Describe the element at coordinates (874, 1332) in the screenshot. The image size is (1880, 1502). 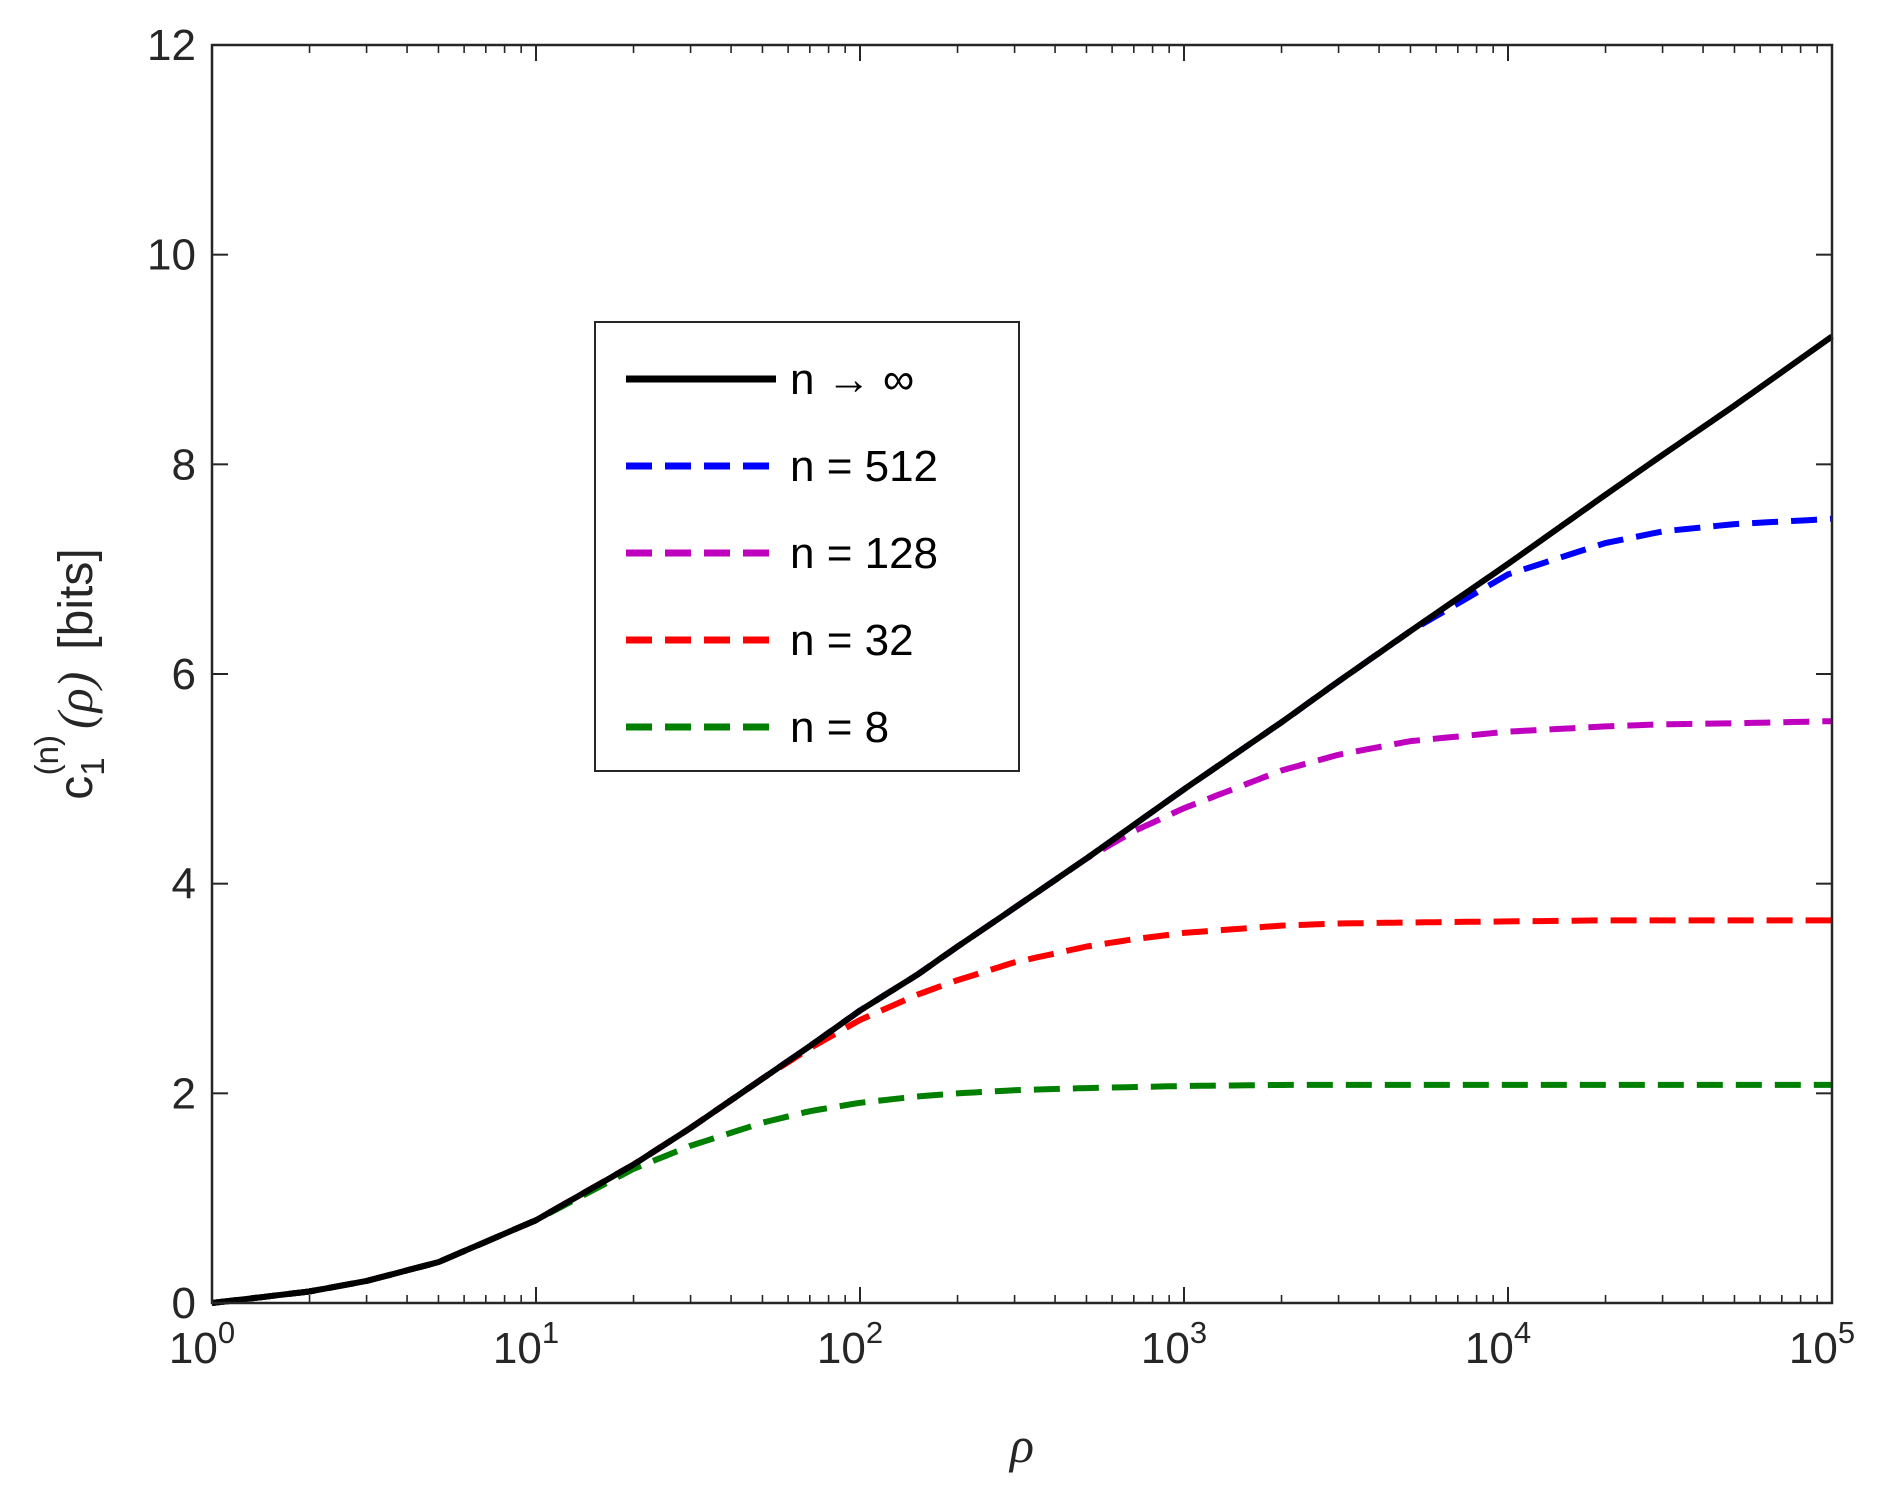
I see `x-tick-label-exp: 2` at that location.